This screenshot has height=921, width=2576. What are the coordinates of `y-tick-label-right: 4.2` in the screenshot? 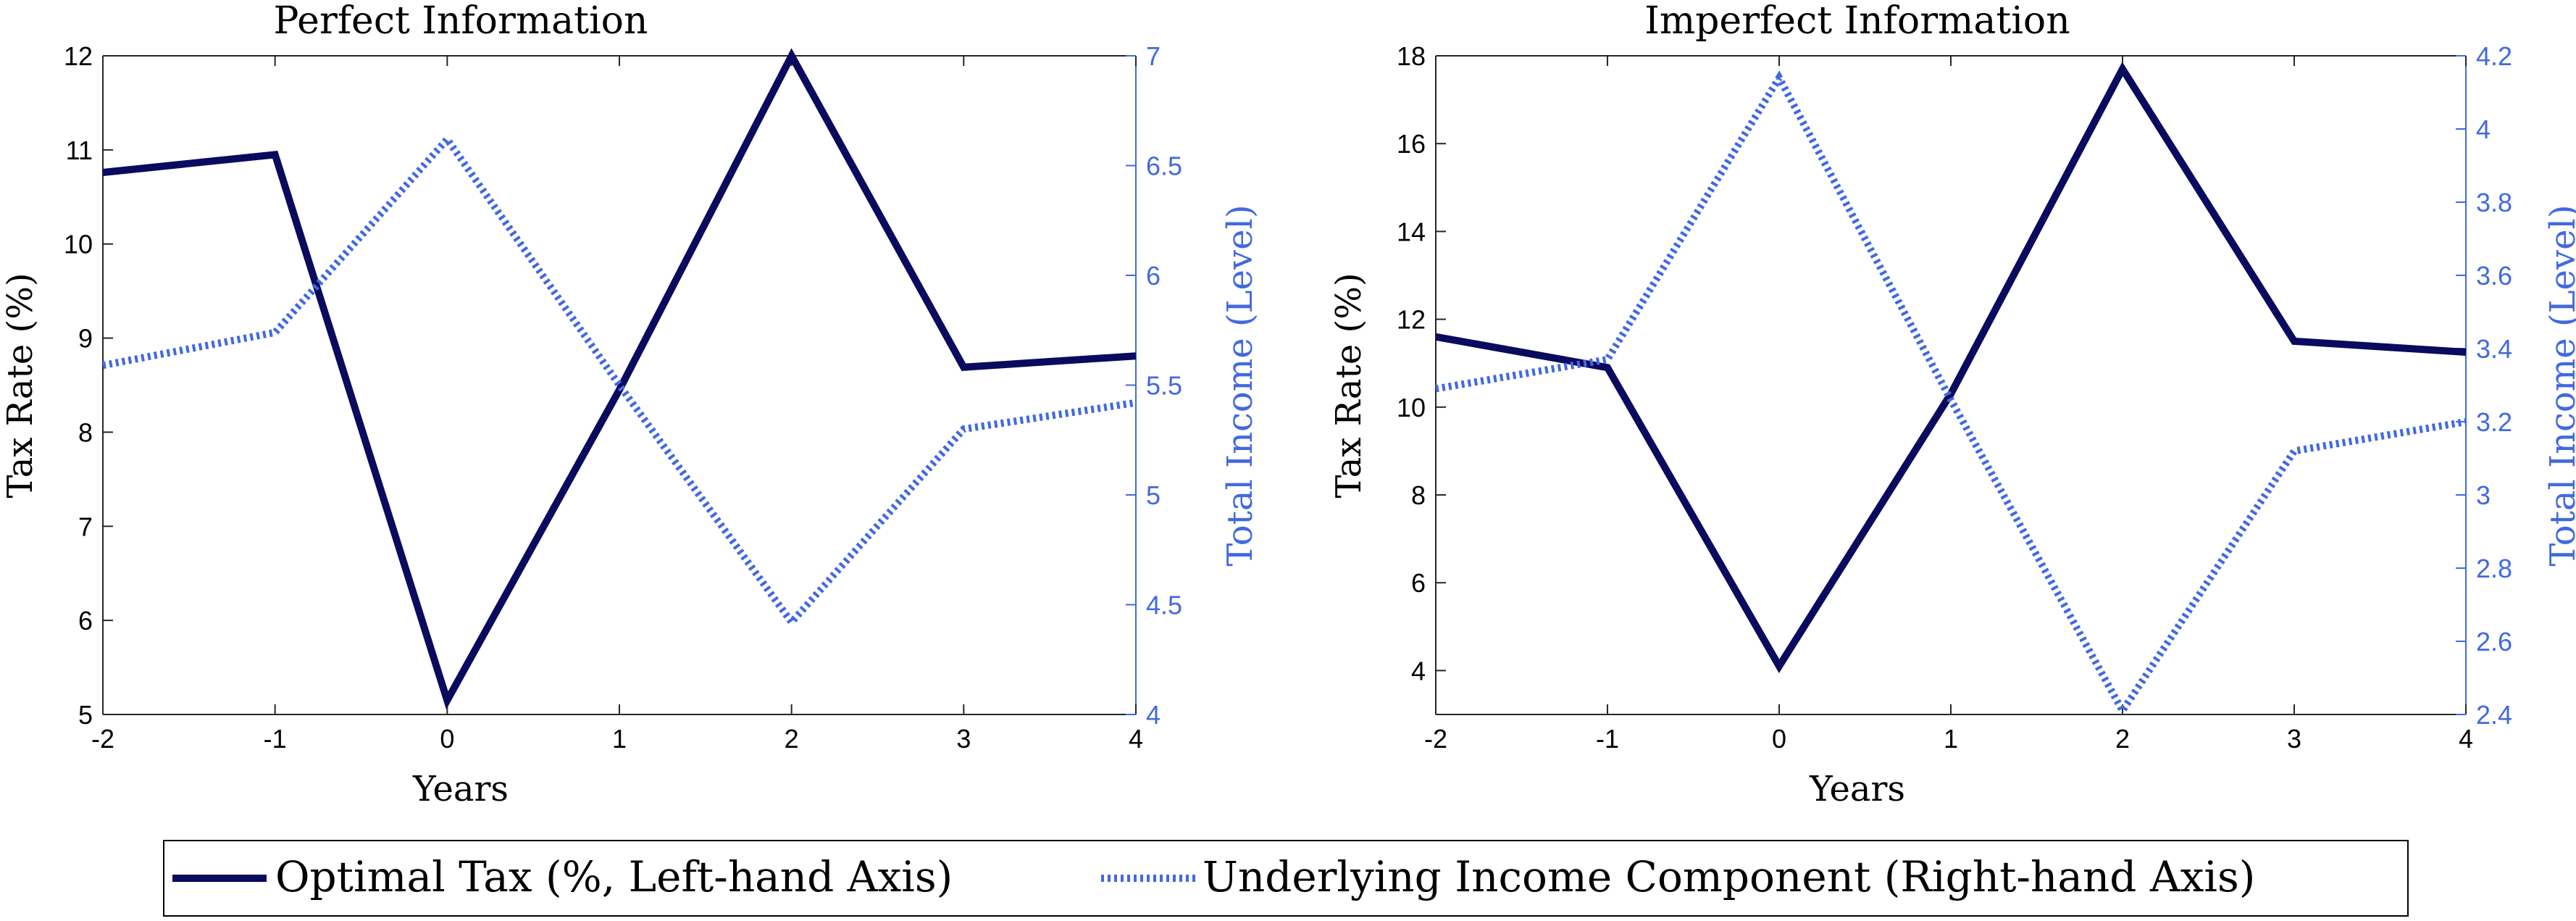 It's located at (2494, 56).